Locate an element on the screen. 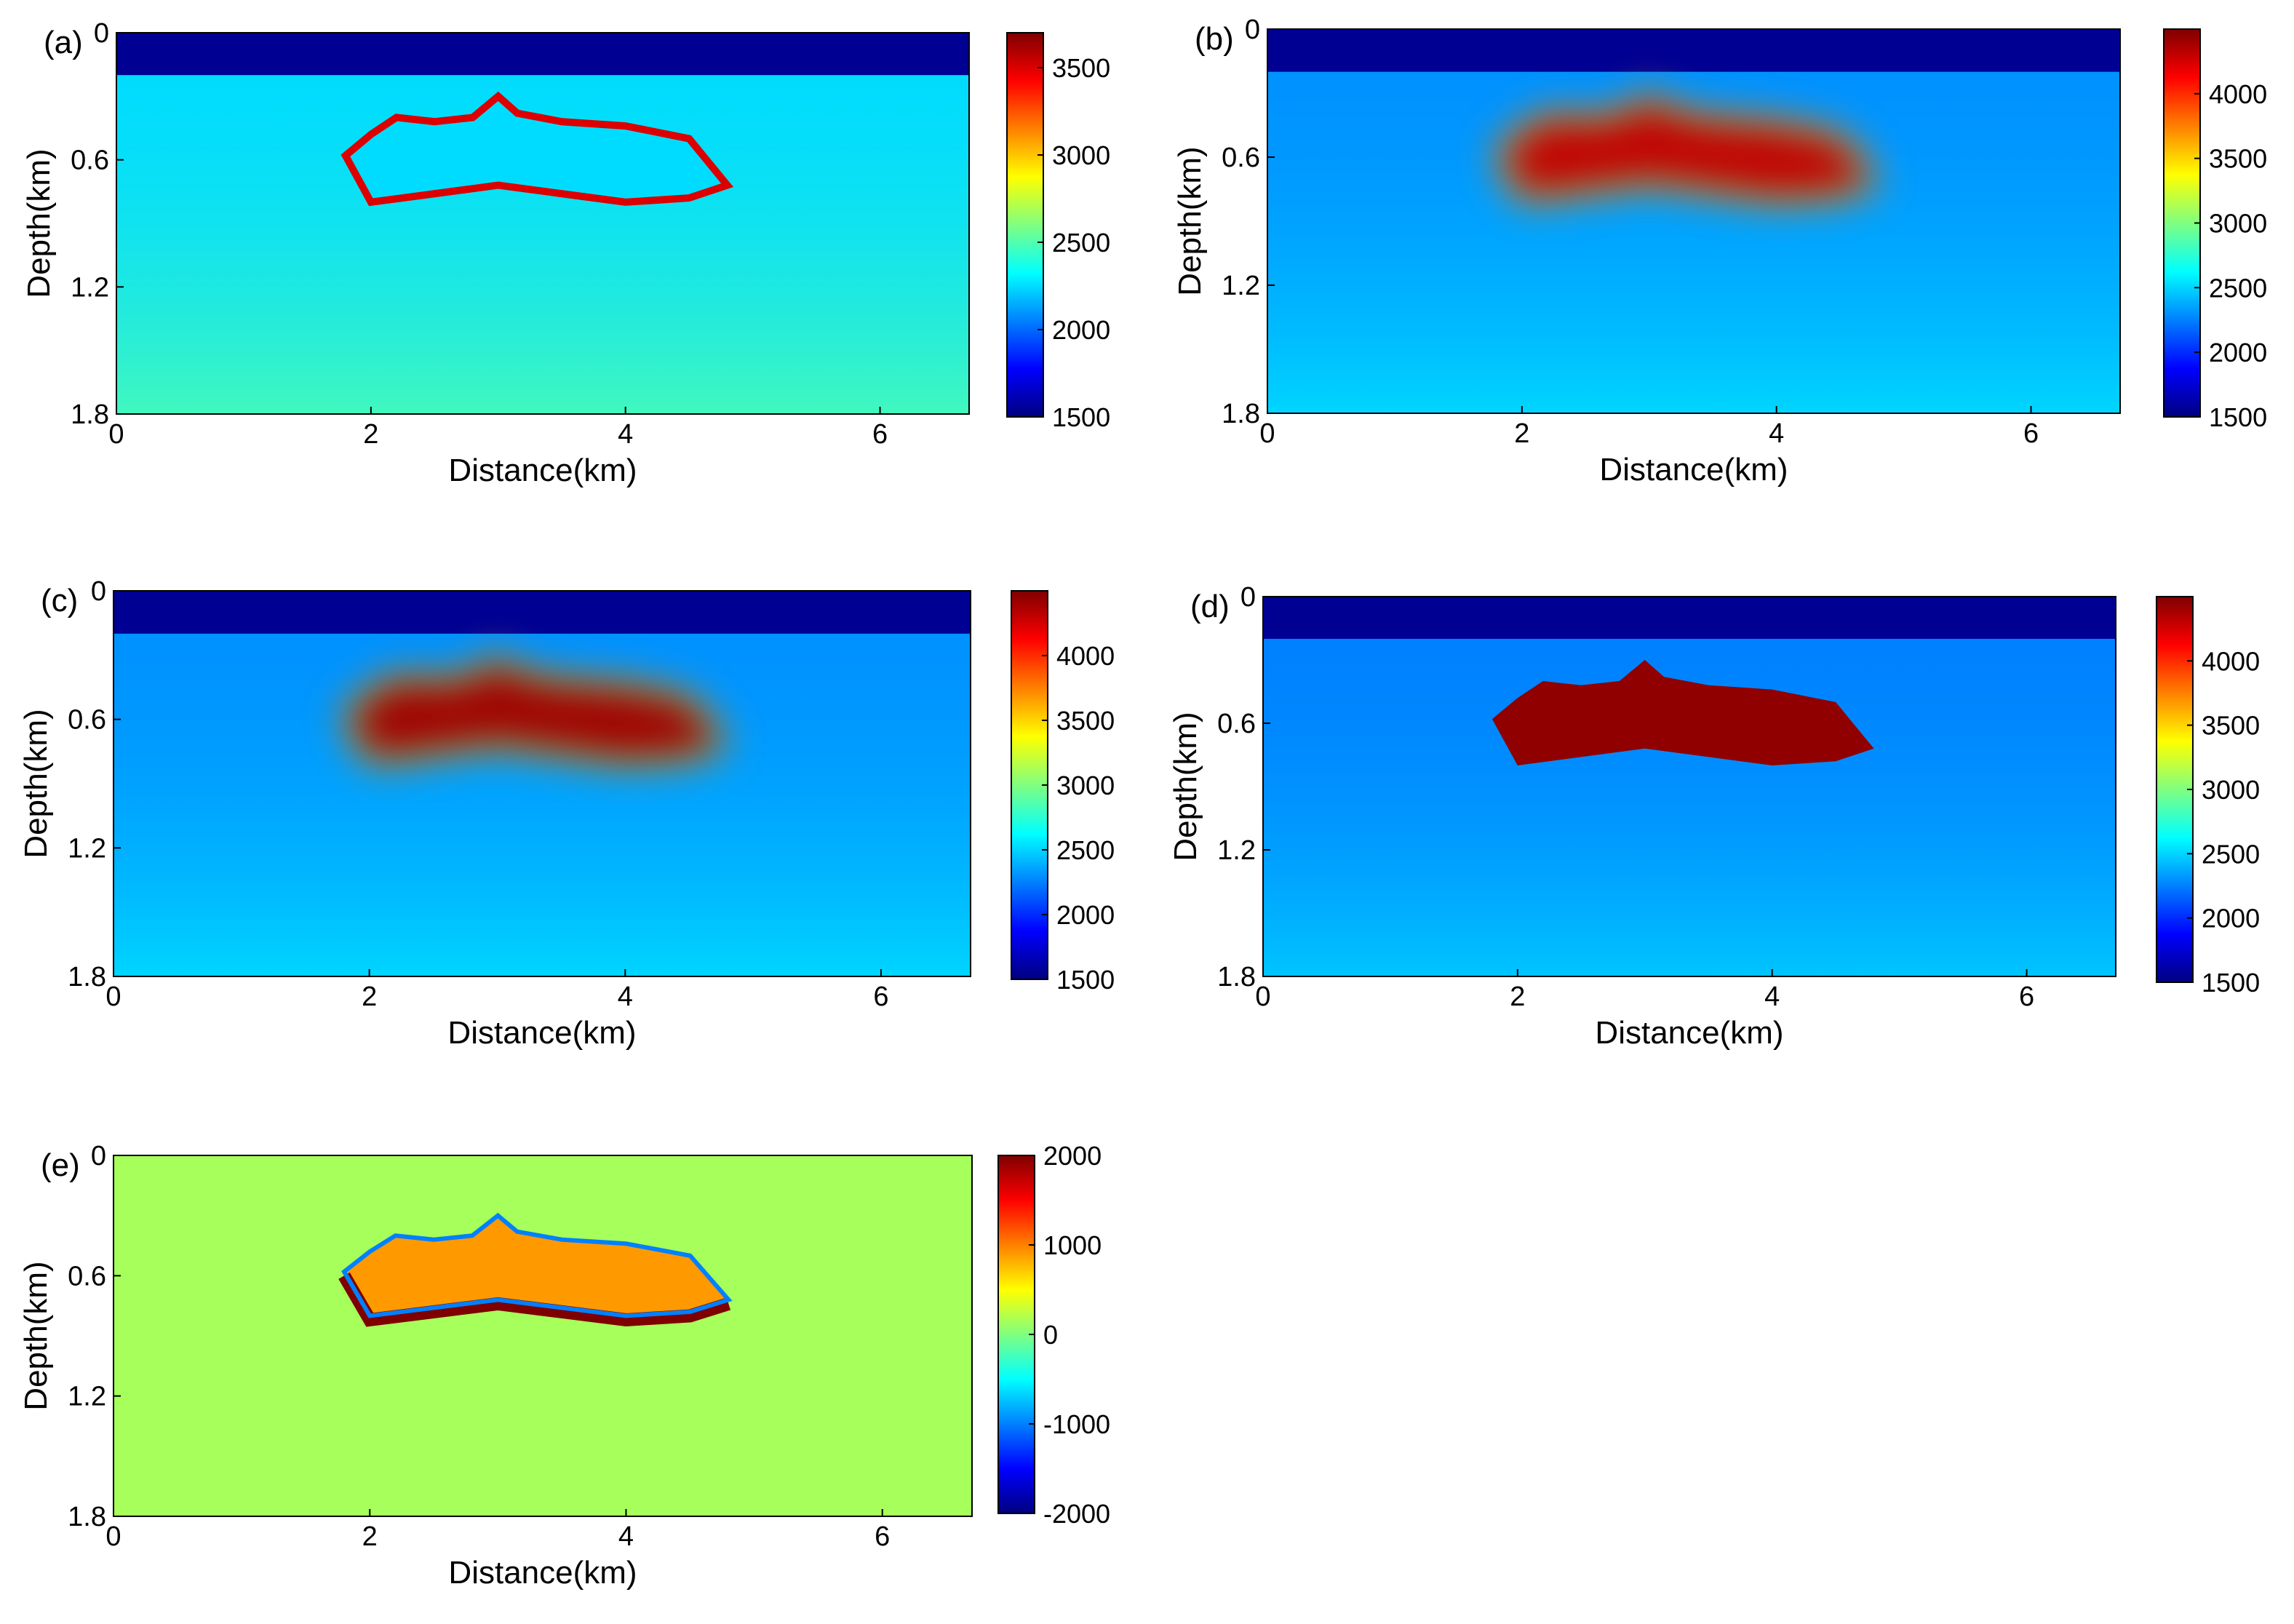 Image resolution: width=2294 pixels, height=1624 pixels. panel-label: (e) is located at coordinates (61, 1165).